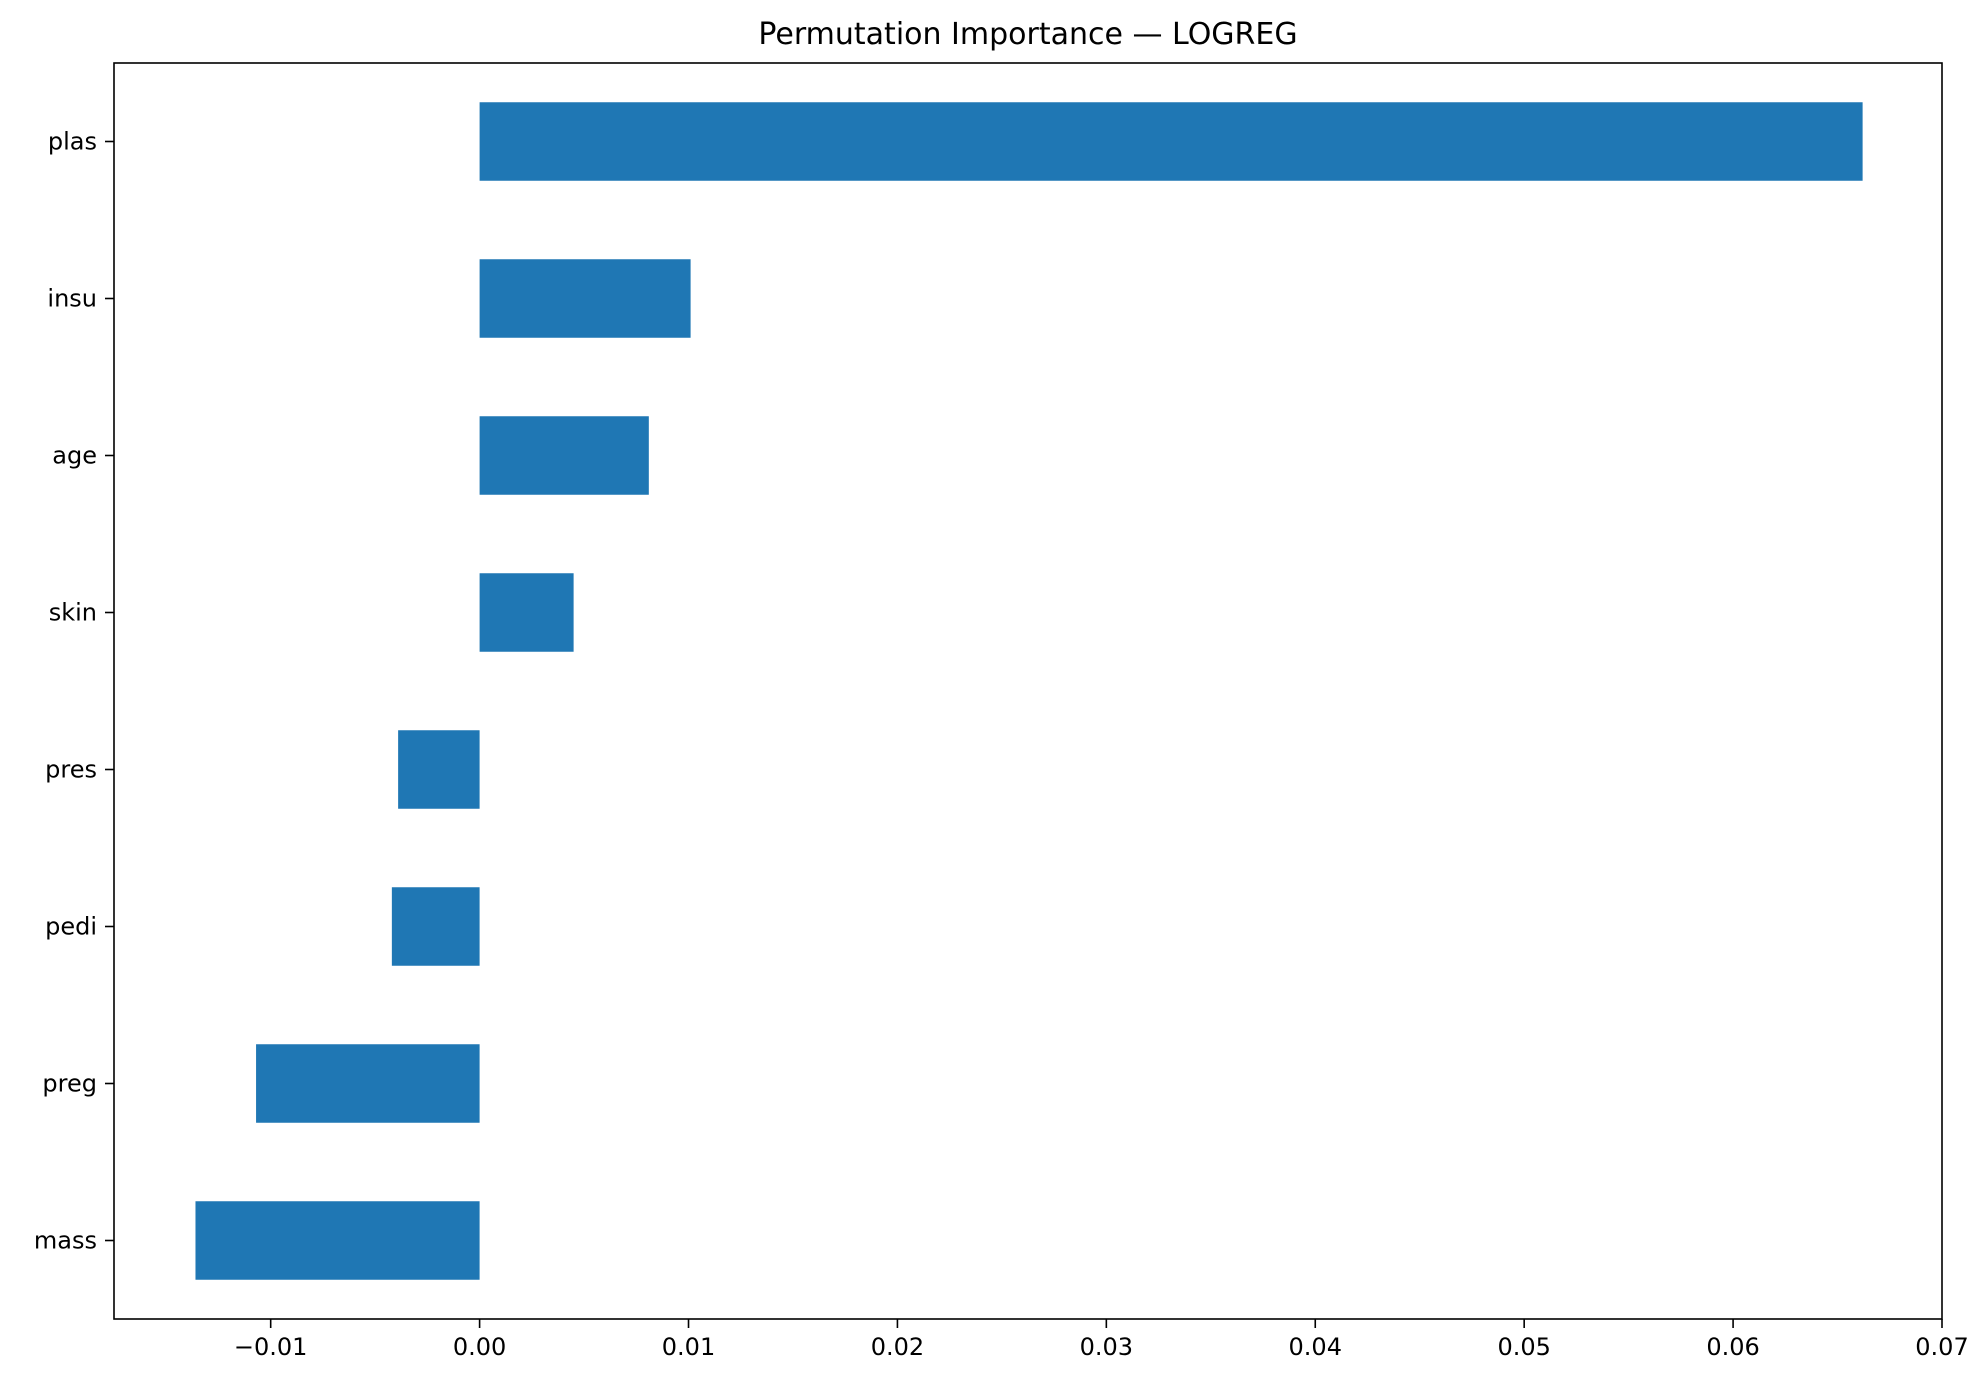  Describe the element at coordinates (74, 456) in the screenshot. I see `y-tick-label-age: age` at that location.